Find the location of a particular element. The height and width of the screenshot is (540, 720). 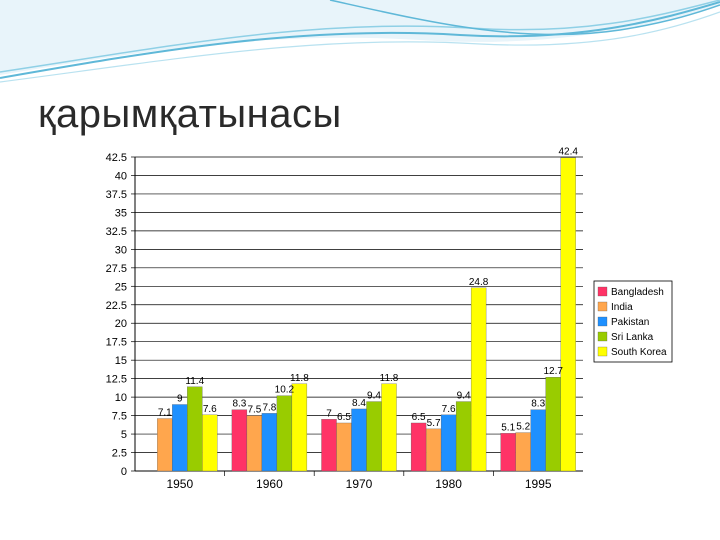

legend-label: Sri Lanka is located at coordinates (632, 337).